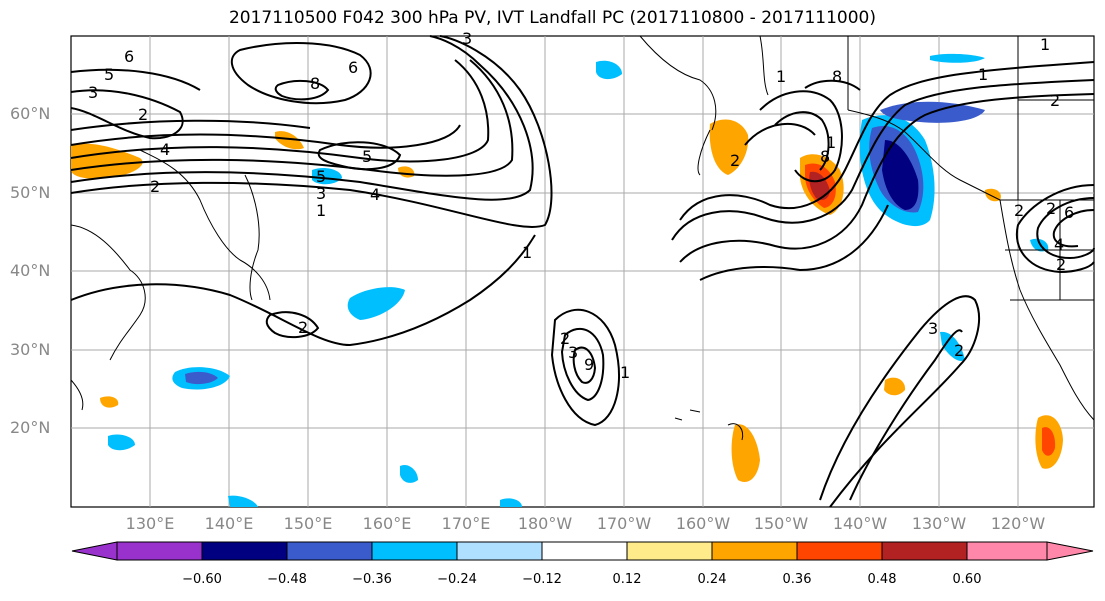 The width and height of the screenshot is (1105, 601). I want to click on shade-mexico-red, so click(1049, 441).